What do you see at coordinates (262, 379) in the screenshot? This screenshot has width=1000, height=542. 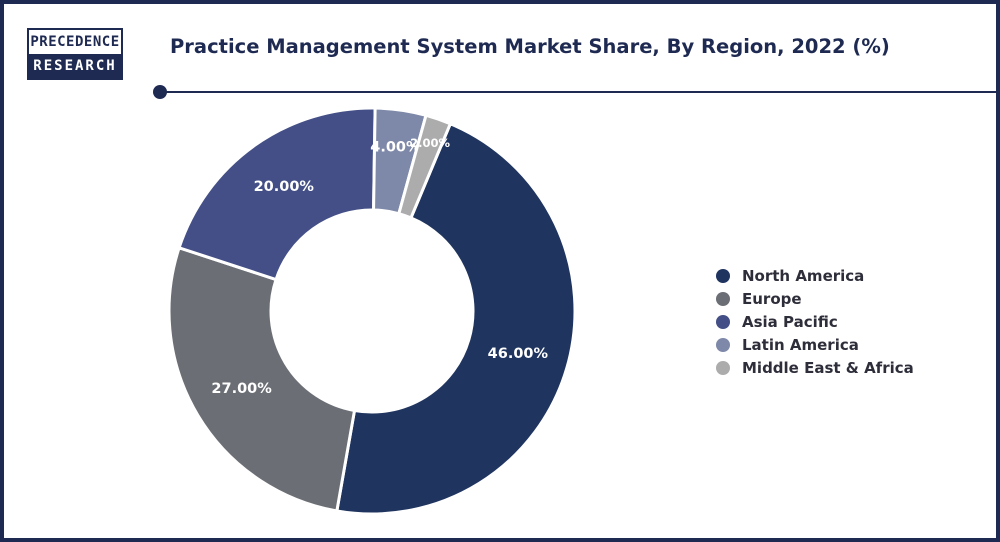 I see `slice-europe` at bounding box center [262, 379].